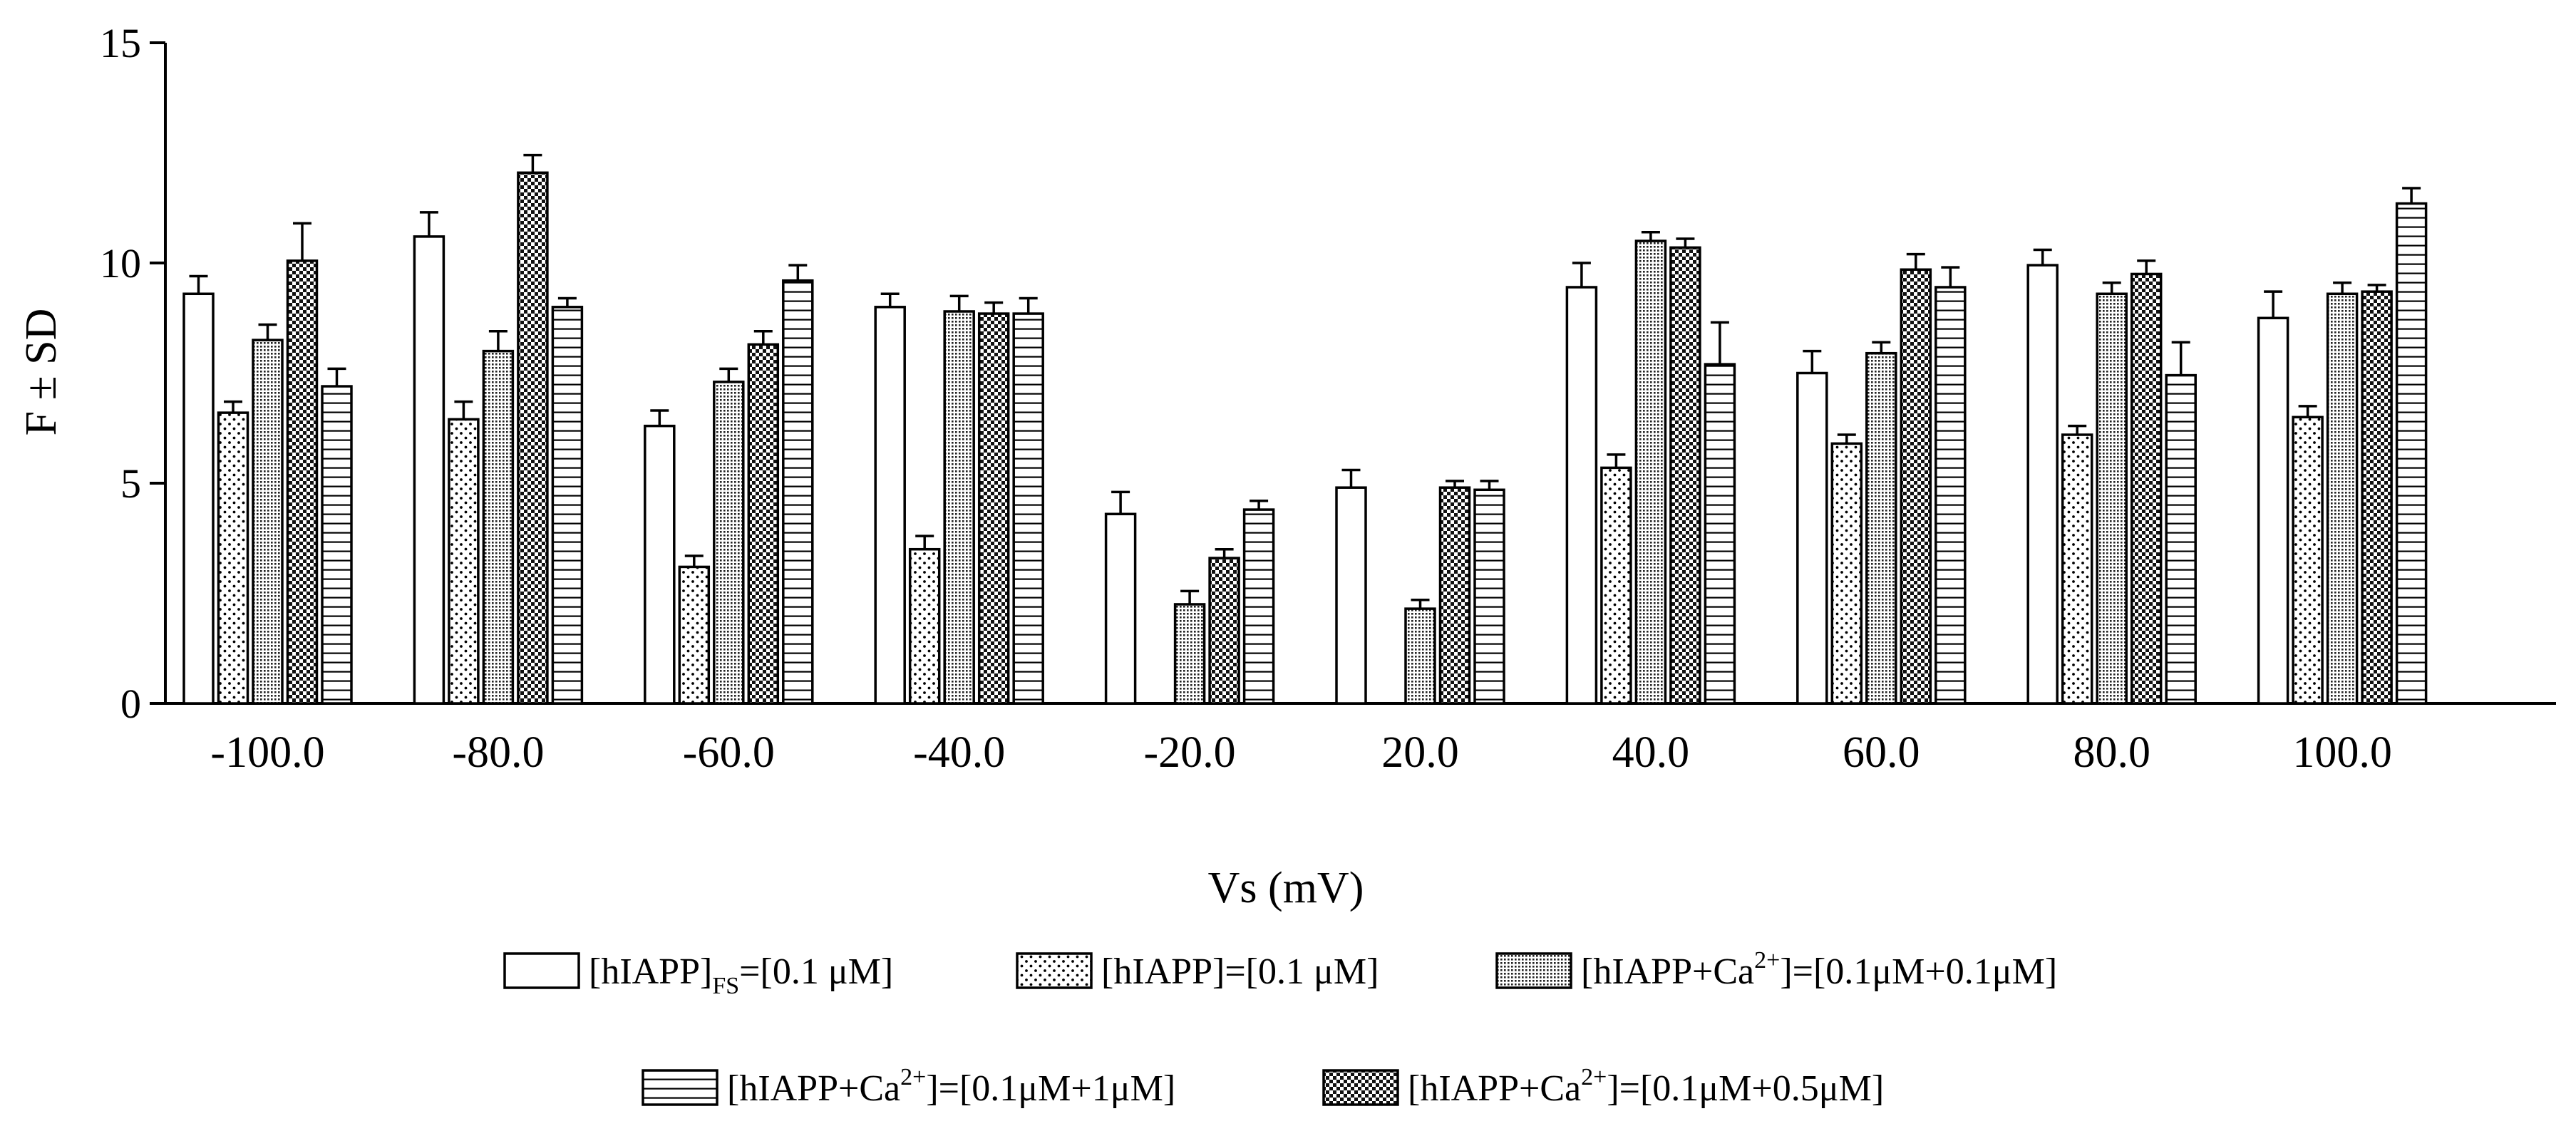 This screenshot has width=2576, height=1136. Describe the element at coordinates (464, 561) in the screenshot. I see `bar-h--80.0` at that location.